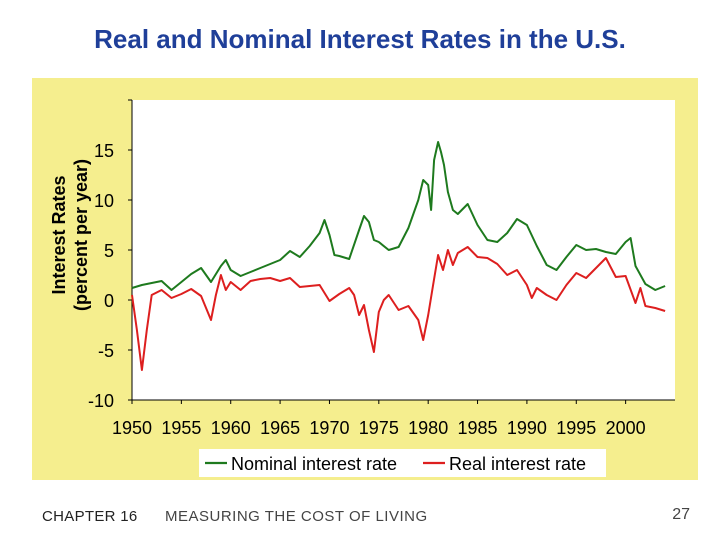  I want to click on y-tick-label: 10, so click(104, 201).